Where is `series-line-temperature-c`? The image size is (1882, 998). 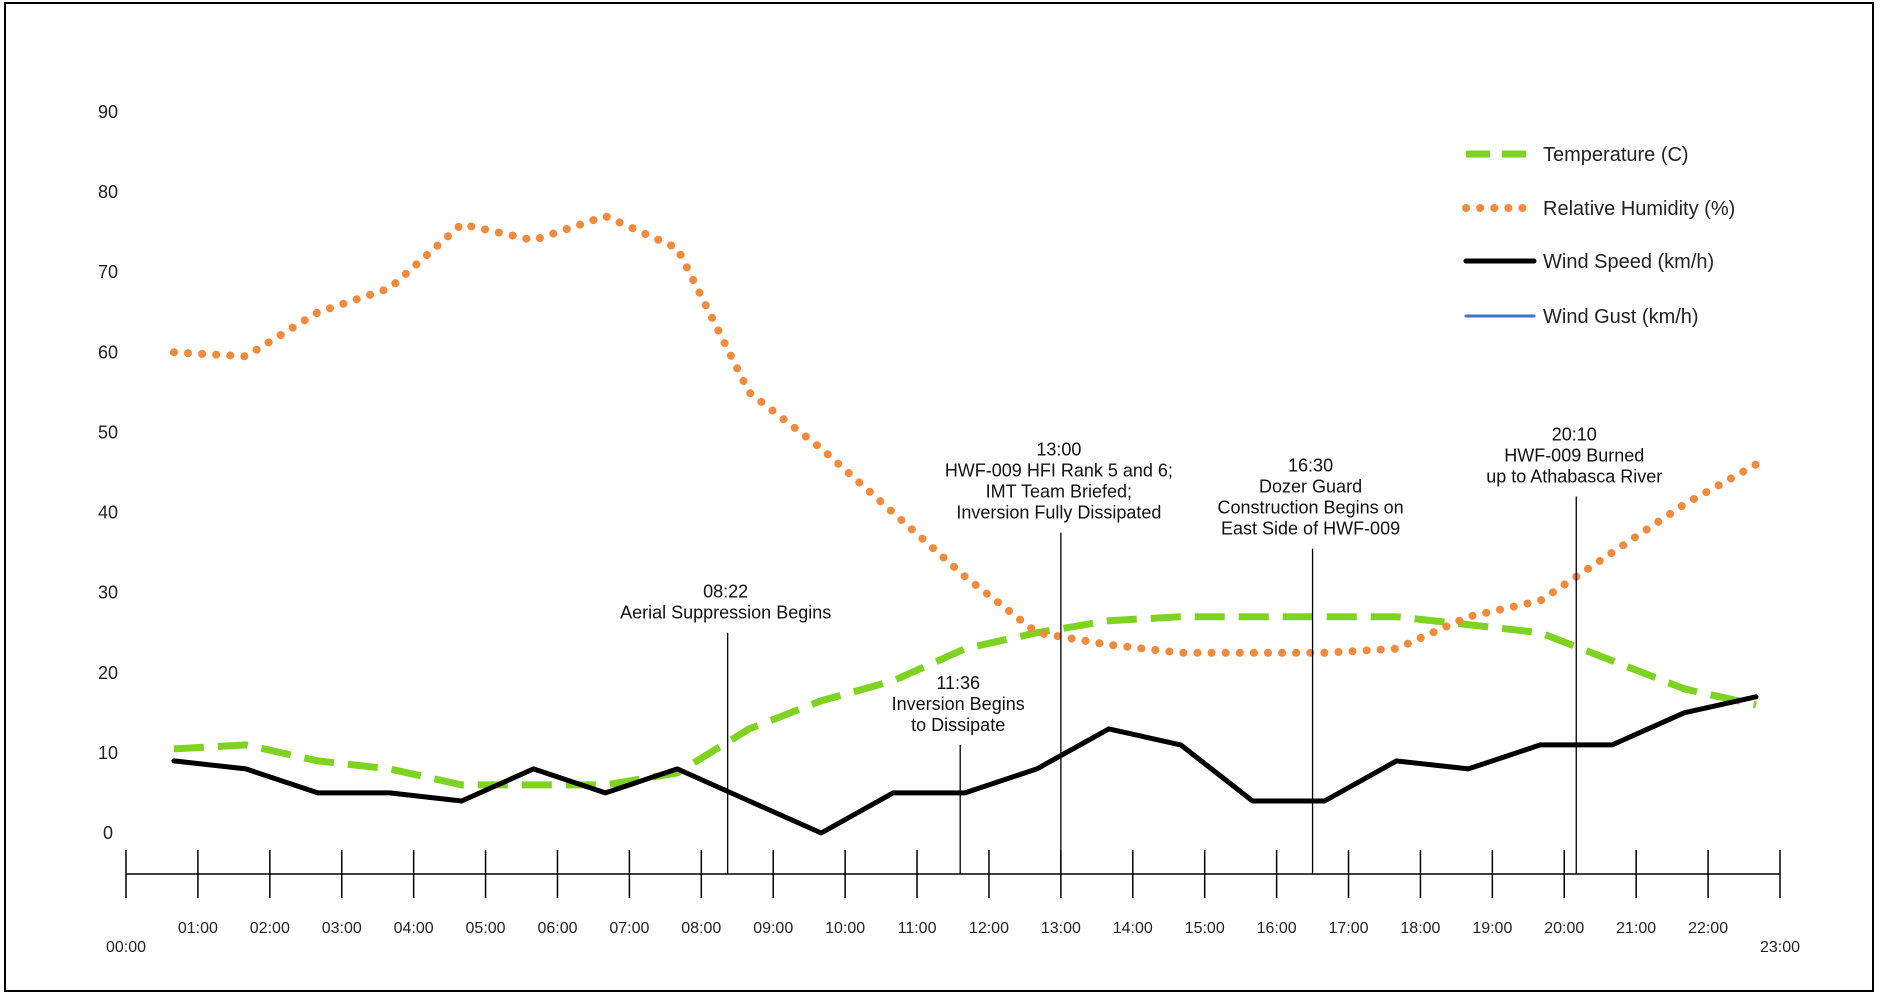 series-line-temperature-c is located at coordinates (965, 701).